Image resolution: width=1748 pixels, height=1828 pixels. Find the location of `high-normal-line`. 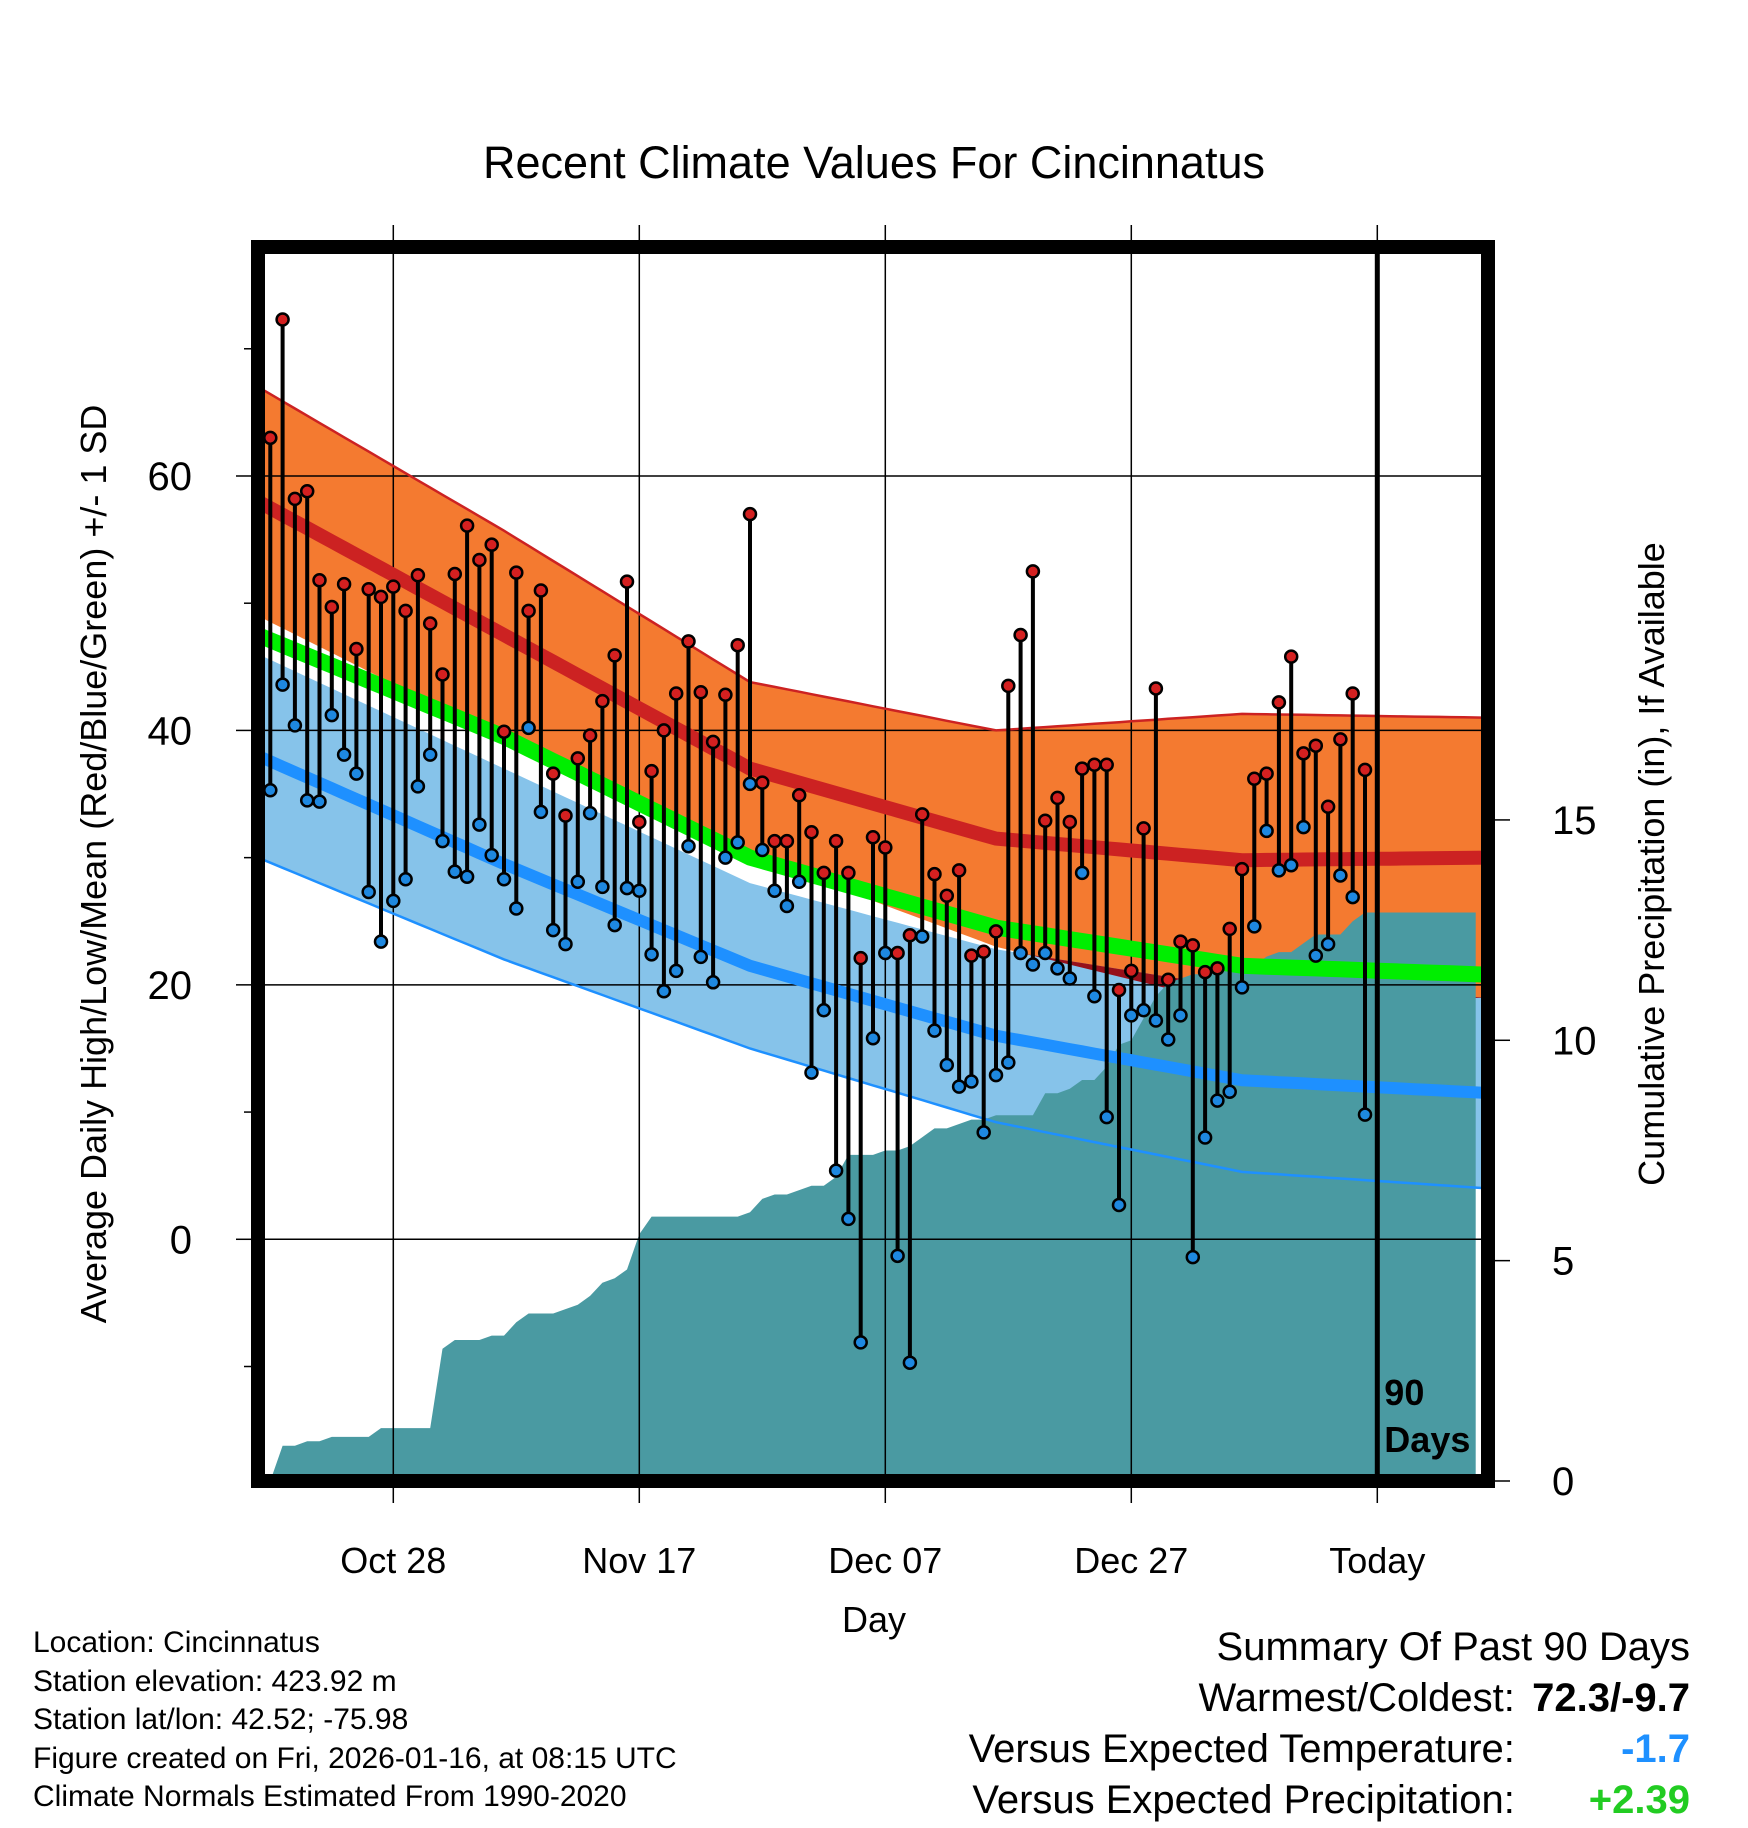

high-normal-line is located at coordinates (873, 681).